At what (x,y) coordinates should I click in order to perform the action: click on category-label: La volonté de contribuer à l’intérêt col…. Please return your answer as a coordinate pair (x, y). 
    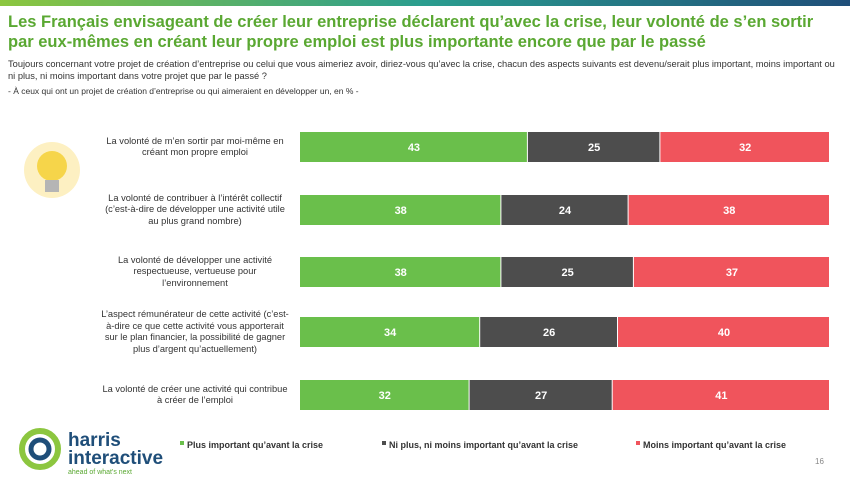
    Looking at the image, I should click on (195, 209).